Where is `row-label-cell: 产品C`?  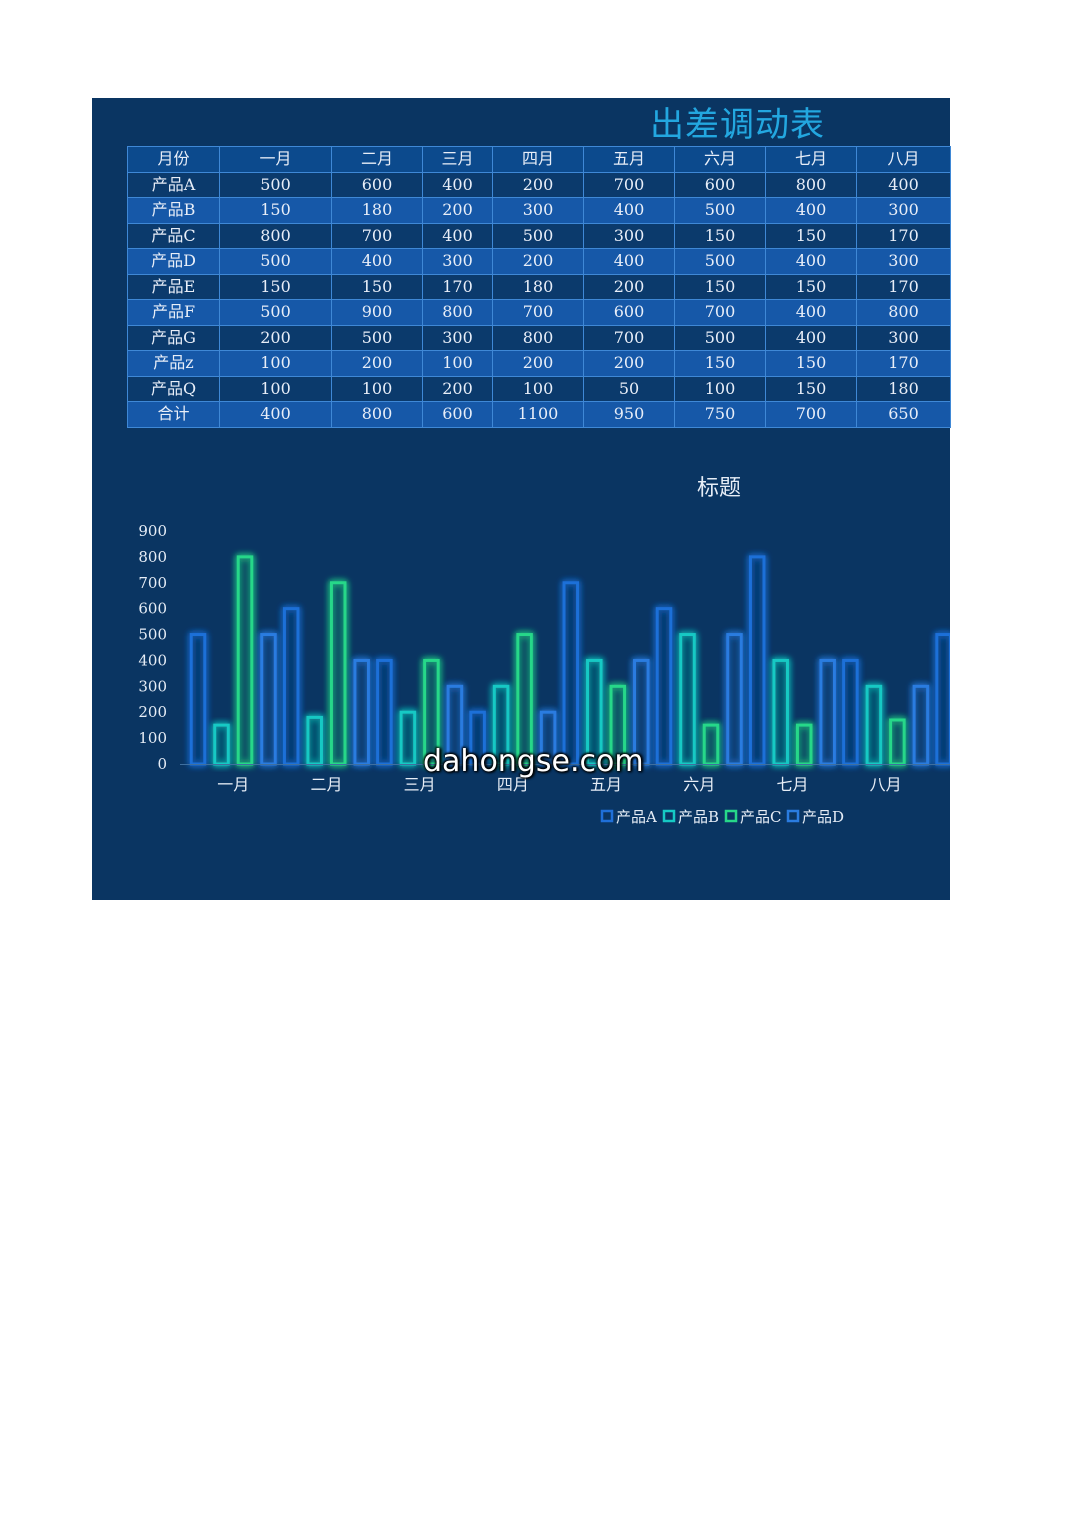
row-label-cell: 产品C is located at coordinates (173, 235).